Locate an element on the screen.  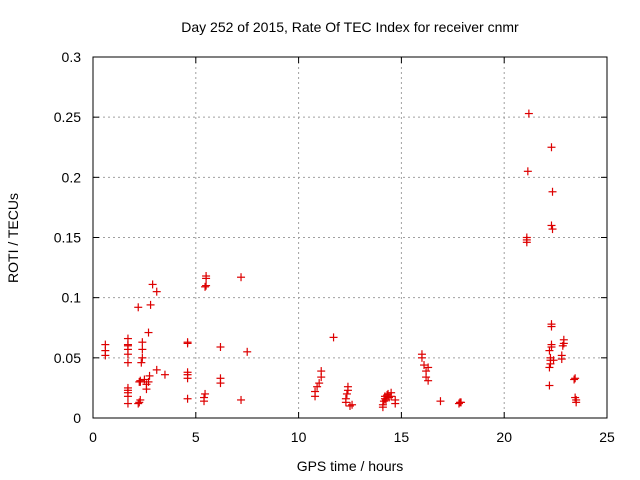
x-tick-label: 10 is located at coordinates (299, 437).